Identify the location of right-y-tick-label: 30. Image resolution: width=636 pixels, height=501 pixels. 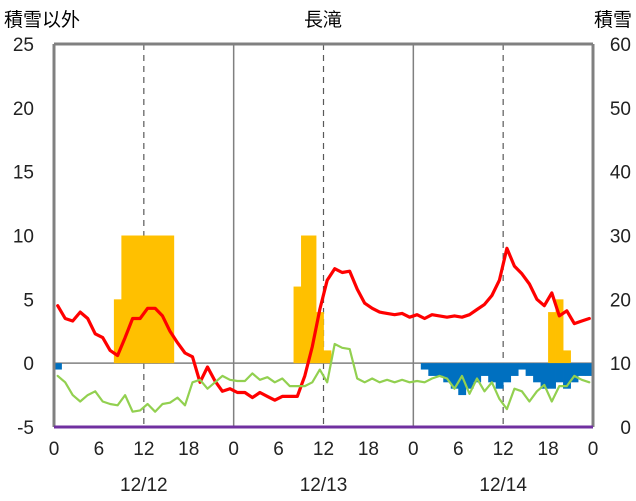
(620, 237).